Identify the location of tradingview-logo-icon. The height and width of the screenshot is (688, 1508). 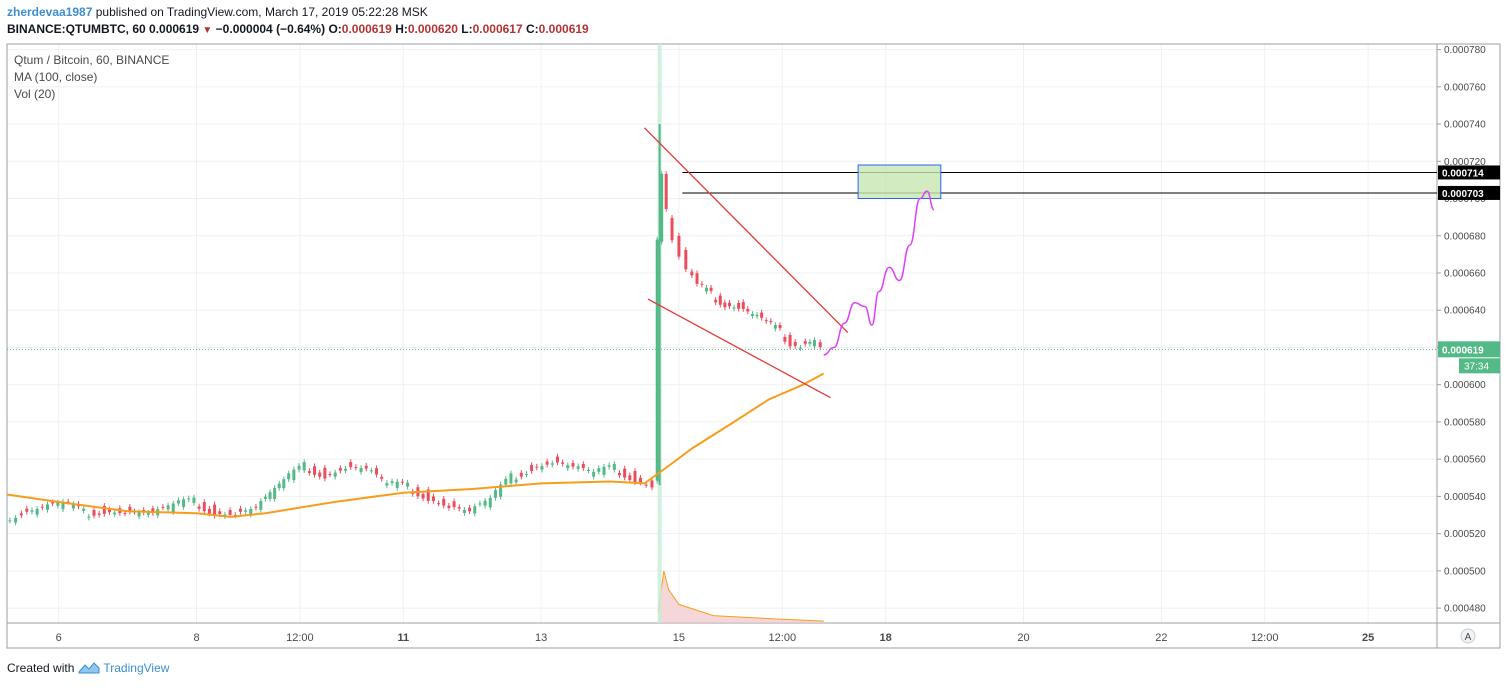
(89, 668).